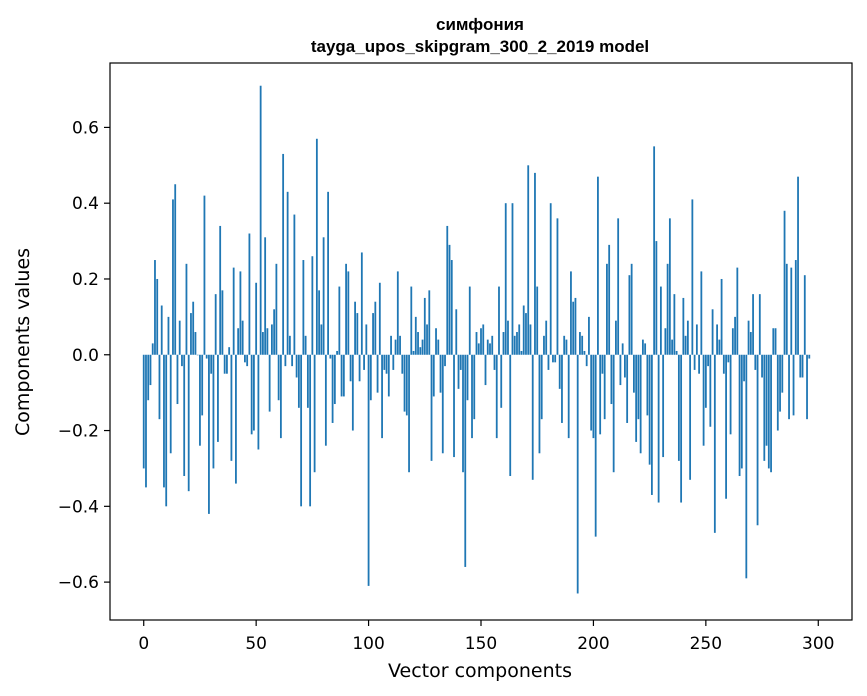 This screenshot has height=696, width=867. I want to click on x-axis-ticks: 0 50 100 150 200 250 300, so click(486, 637).